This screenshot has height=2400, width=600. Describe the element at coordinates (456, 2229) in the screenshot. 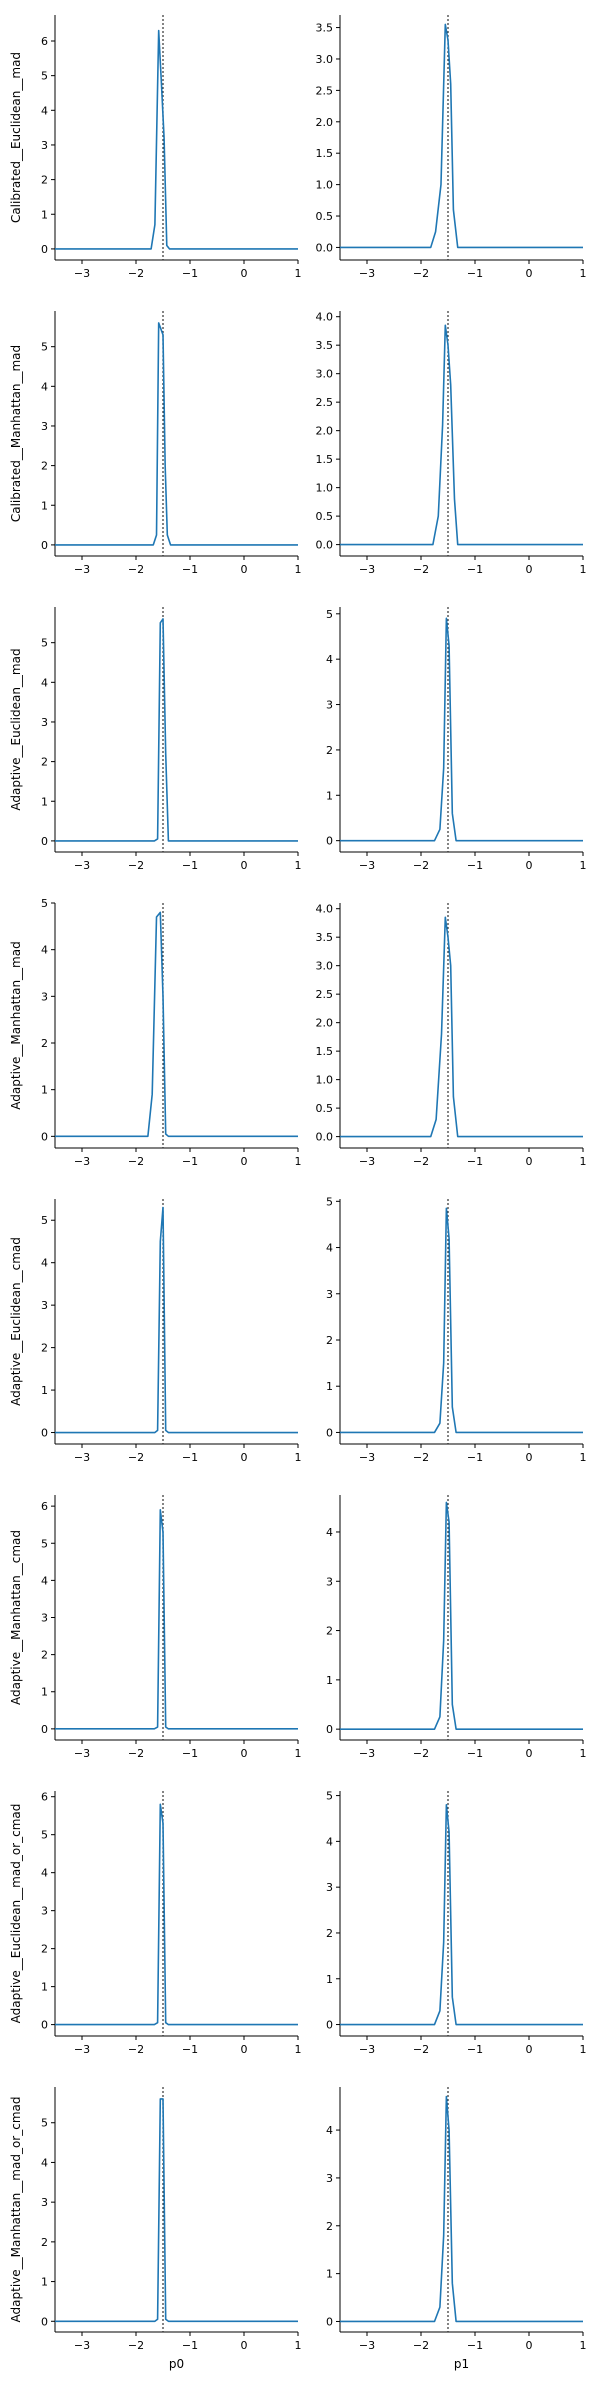

I see `panel-r7c1: −3 −2 −1 0 1 0 1 2 3 4 p1` at that location.